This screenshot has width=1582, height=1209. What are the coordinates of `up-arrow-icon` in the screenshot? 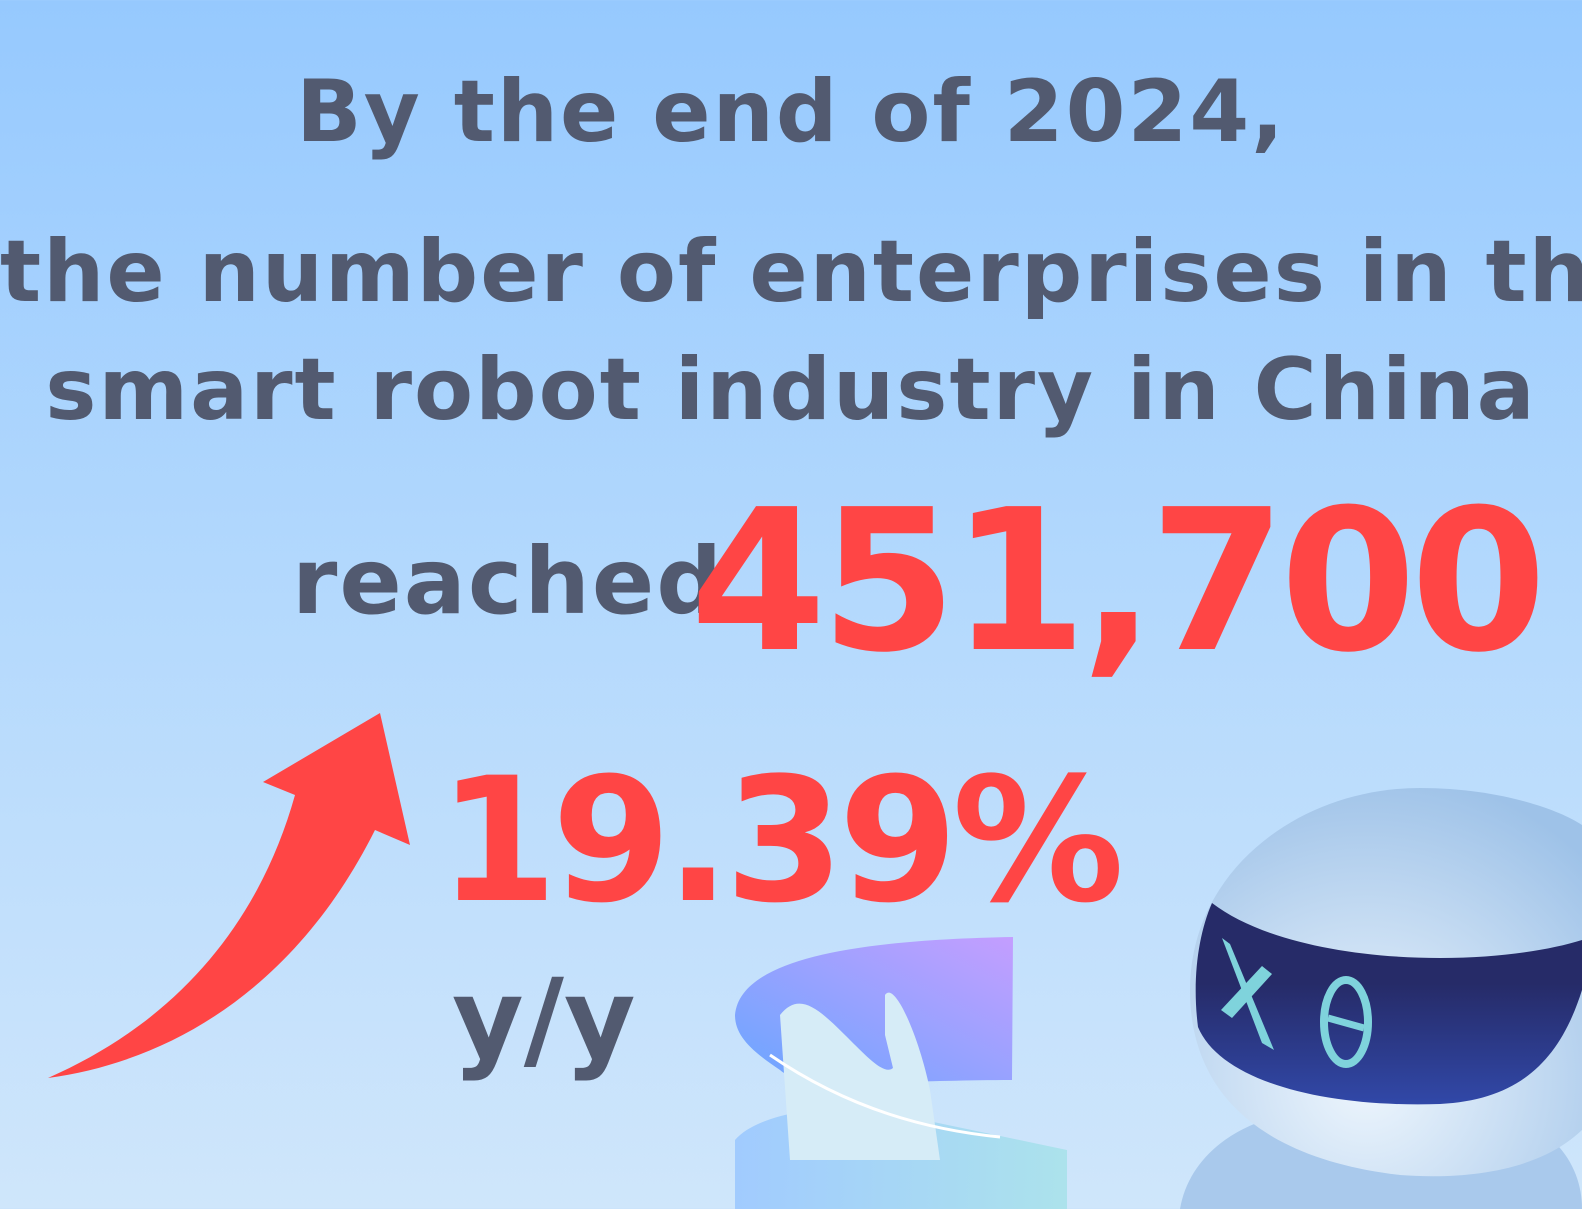 It's located at (229, 895).